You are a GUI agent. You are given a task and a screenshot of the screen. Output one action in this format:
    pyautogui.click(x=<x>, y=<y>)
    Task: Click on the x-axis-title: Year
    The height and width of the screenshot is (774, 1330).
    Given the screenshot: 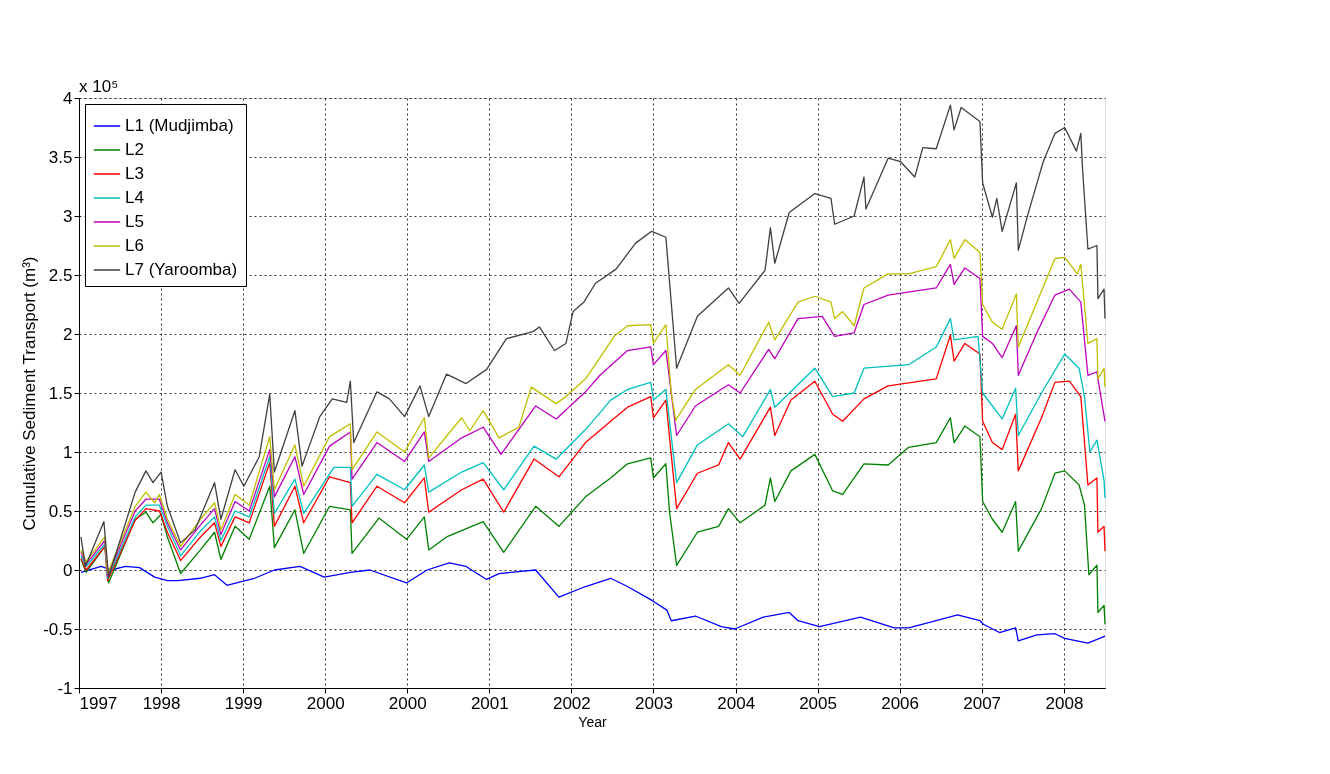 What is the action you would take?
    pyautogui.click(x=592, y=721)
    